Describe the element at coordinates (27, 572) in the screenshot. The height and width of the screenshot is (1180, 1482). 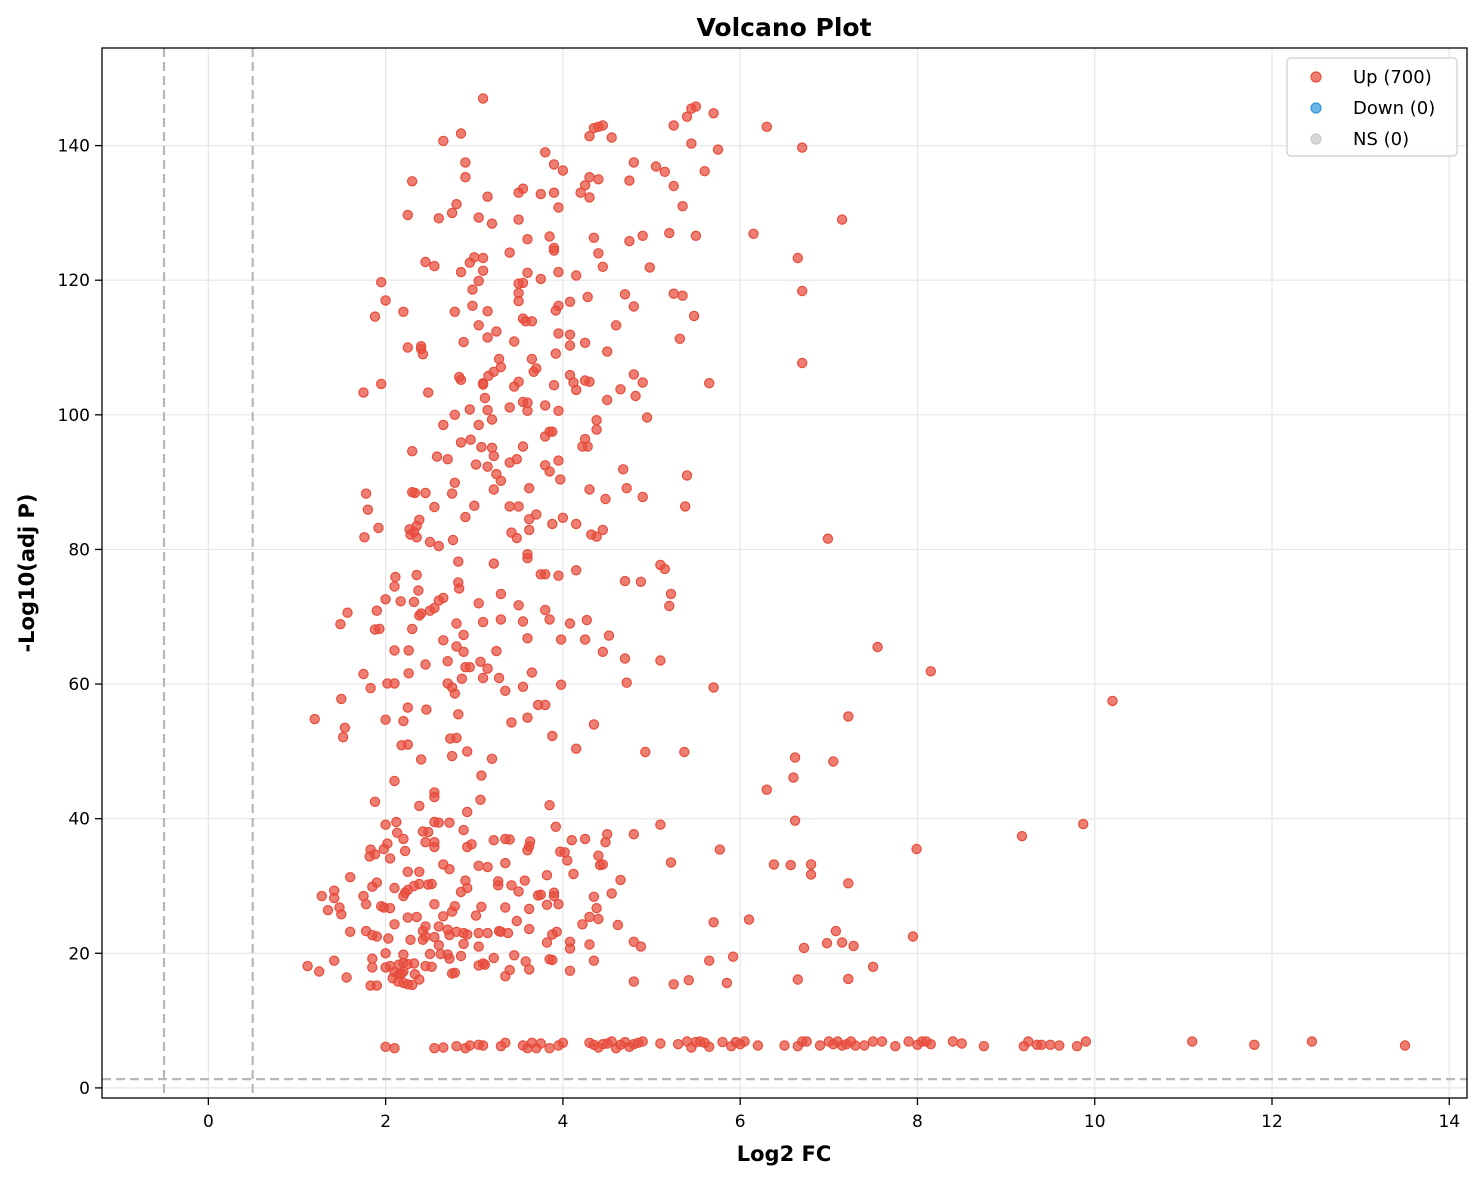
I see `y-axis-label: -Log10(adj P)` at that location.